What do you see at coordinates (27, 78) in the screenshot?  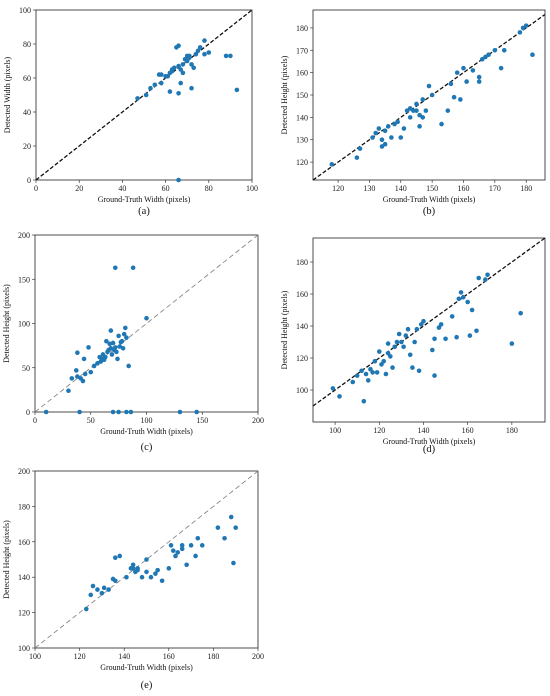 I see `y-tick-label: 60` at bounding box center [27, 78].